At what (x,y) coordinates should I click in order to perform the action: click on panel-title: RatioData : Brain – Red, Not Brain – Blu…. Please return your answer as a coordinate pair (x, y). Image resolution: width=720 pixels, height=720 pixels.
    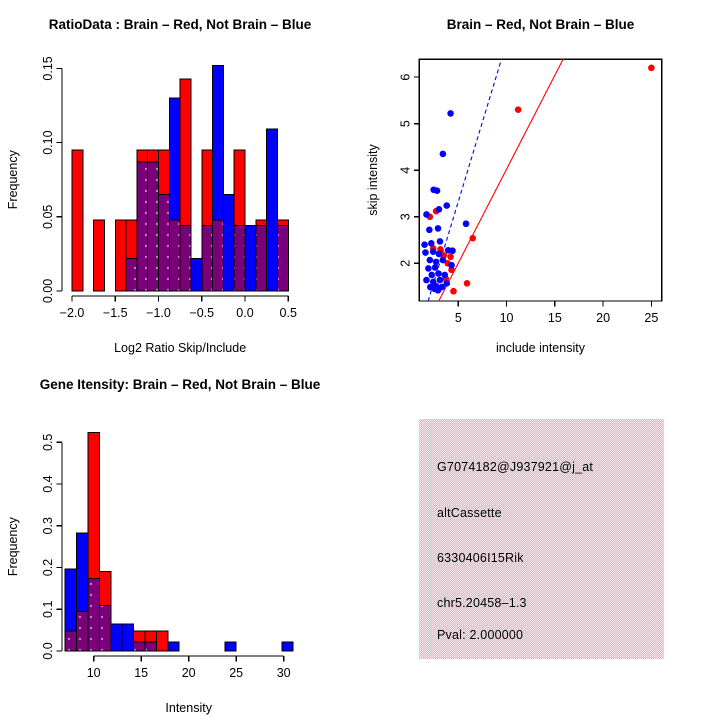
    Looking at the image, I should click on (180, 24).